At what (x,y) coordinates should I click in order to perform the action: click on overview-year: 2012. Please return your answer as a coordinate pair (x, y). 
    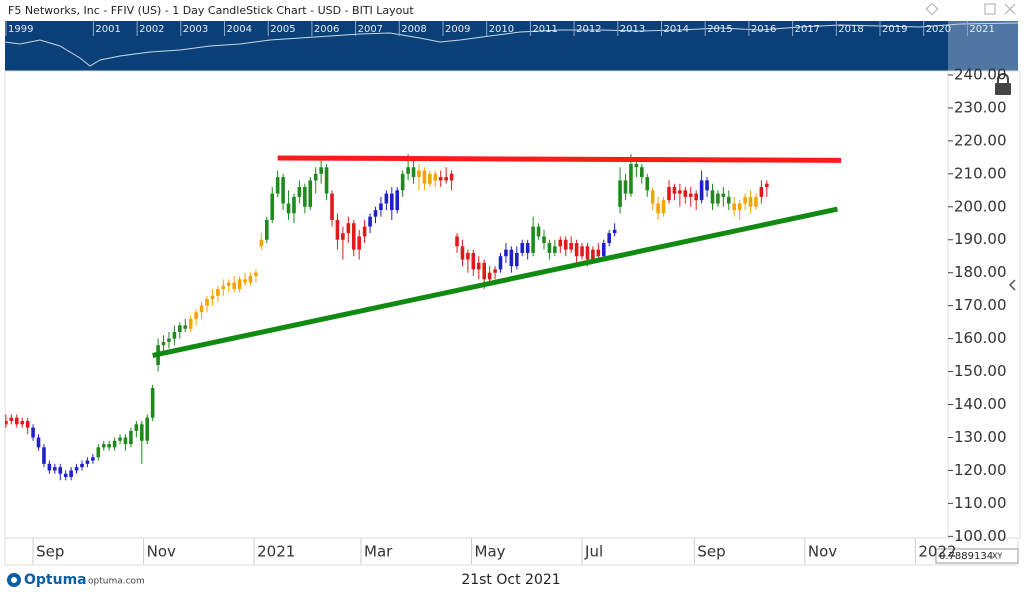
    Looking at the image, I should click on (588, 29).